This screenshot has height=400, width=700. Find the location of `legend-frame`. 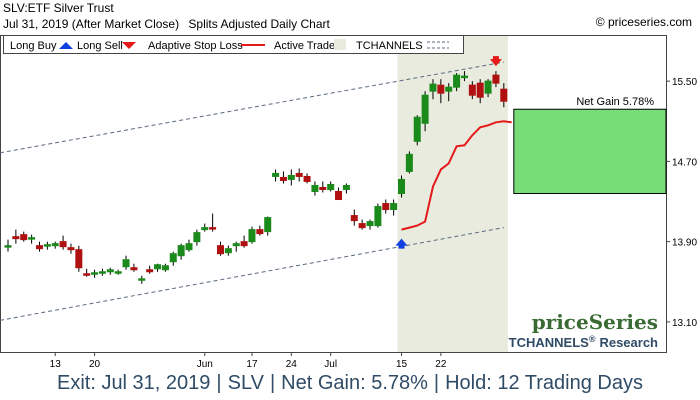

legend-frame is located at coordinates (233, 44).